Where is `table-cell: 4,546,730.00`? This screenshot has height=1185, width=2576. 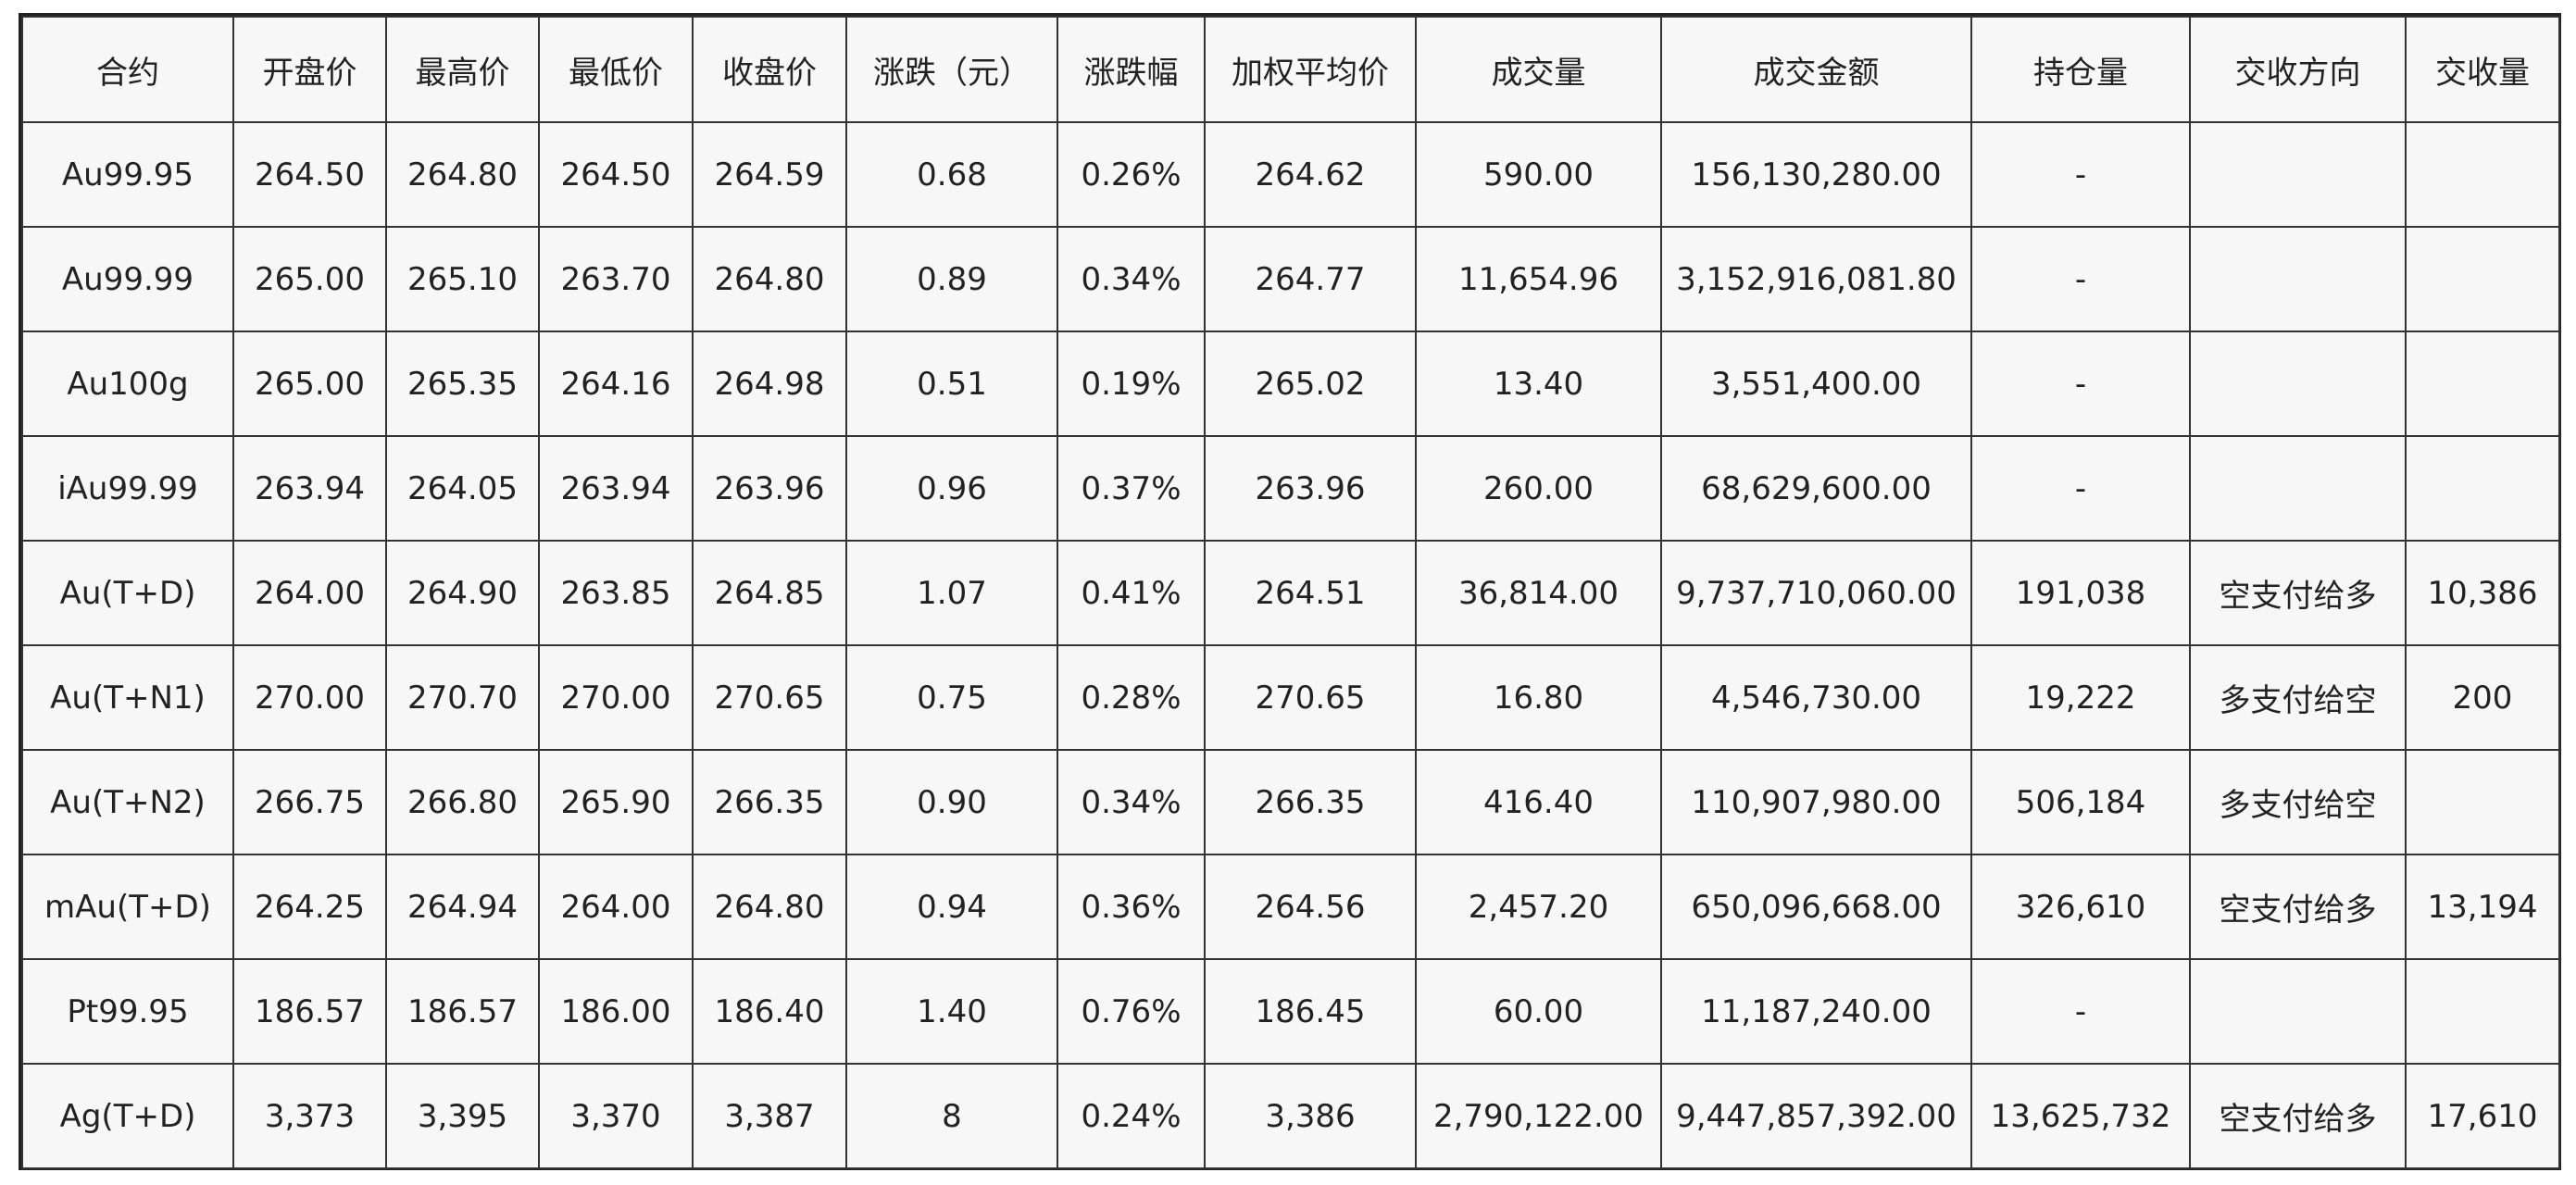 table-cell: 4,546,730.00 is located at coordinates (1816, 697).